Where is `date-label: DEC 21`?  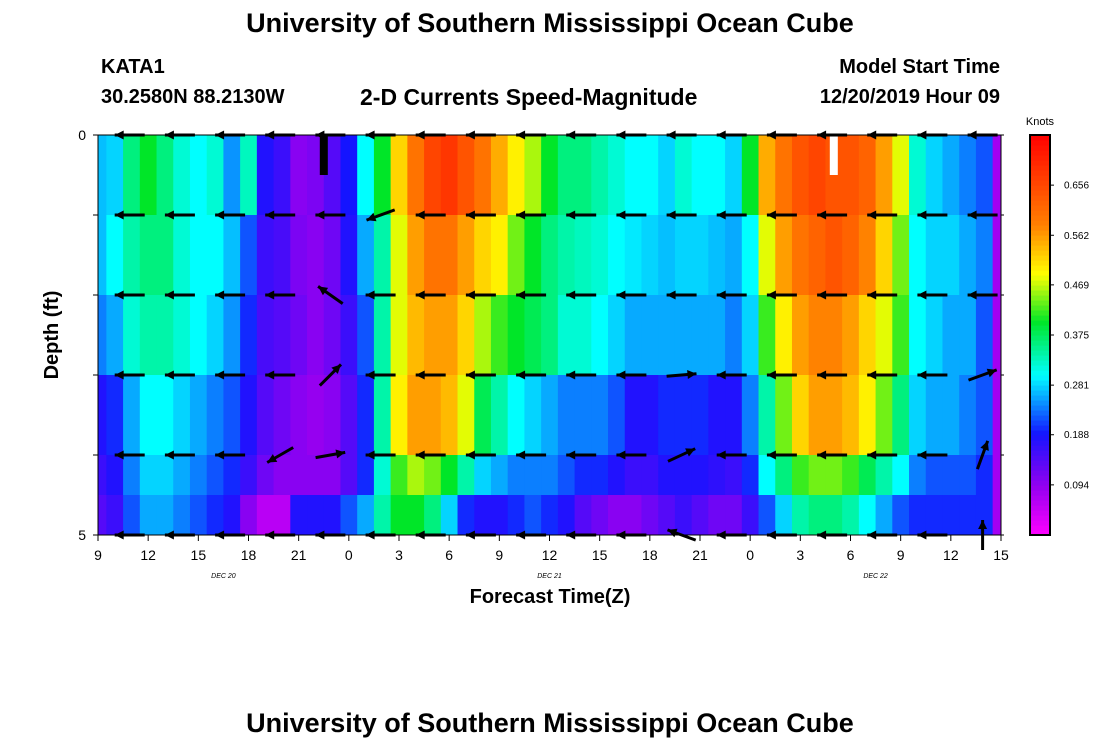 date-label: DEC 21 is located at coordinates (549, 576).